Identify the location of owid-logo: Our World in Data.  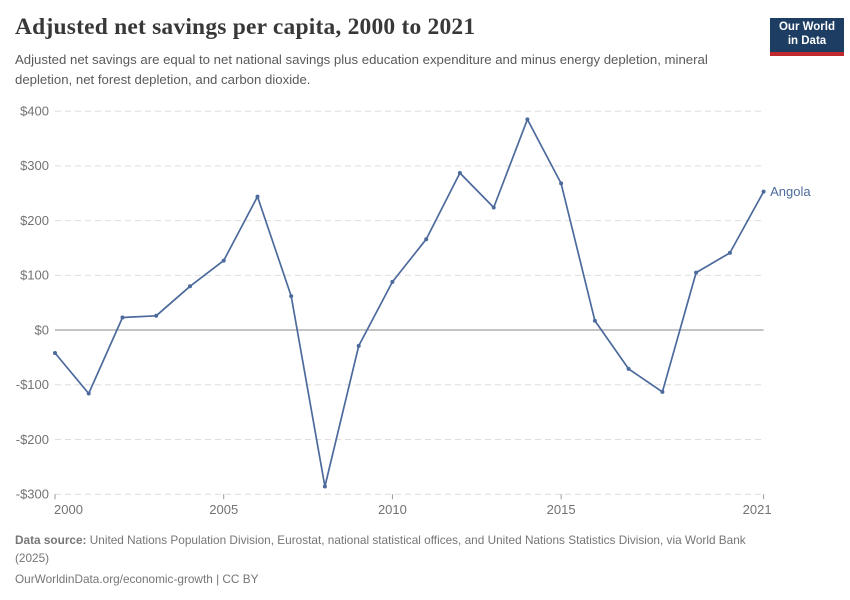
(807, 37).